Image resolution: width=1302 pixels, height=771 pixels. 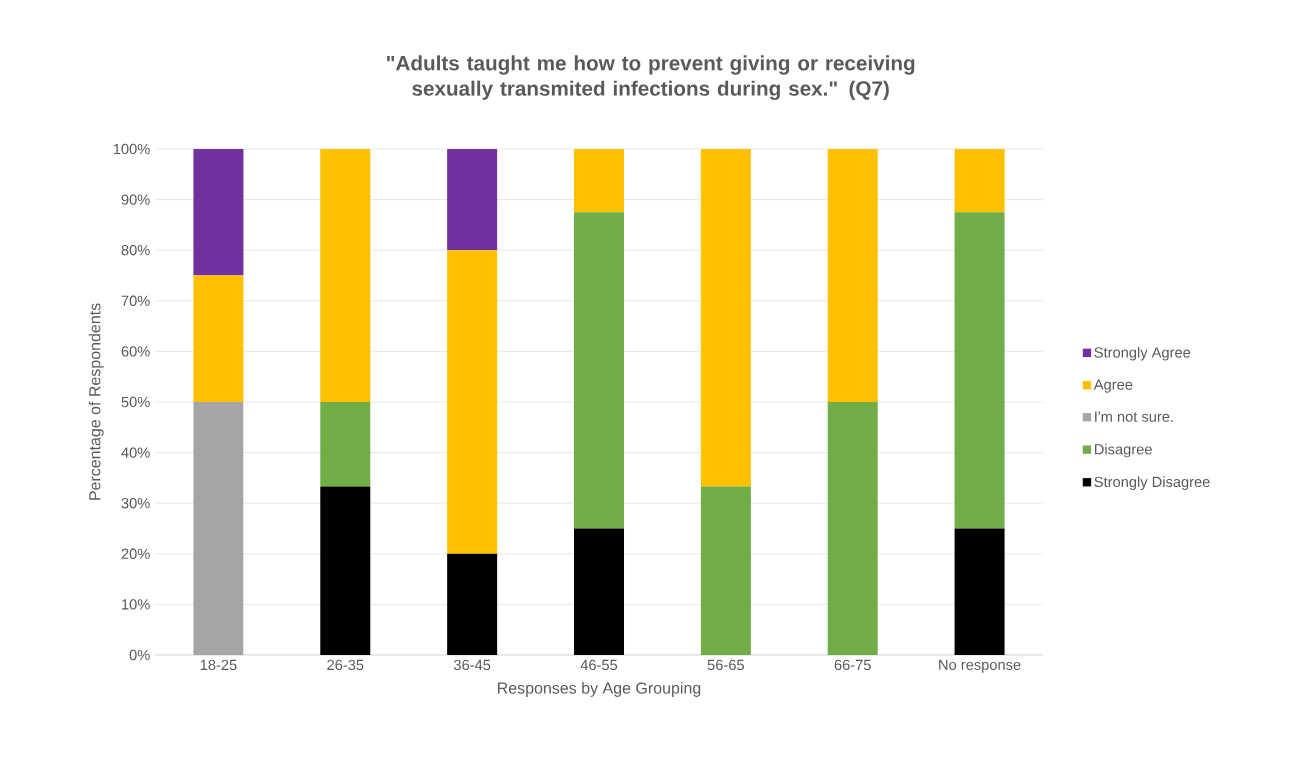 What do you see at coordinates (135, 351) in the screenshot?
I see `y-tick-label: 60%` at bounding box center [135, 351].